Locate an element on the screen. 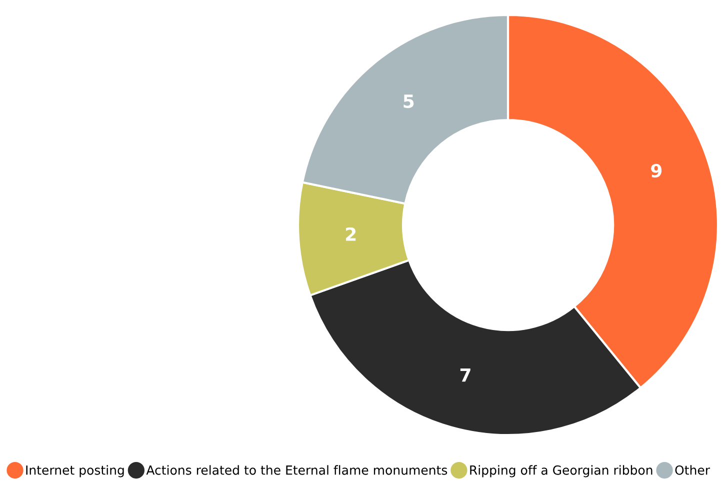  data-label: 2 is located at coordinates (351, 234).